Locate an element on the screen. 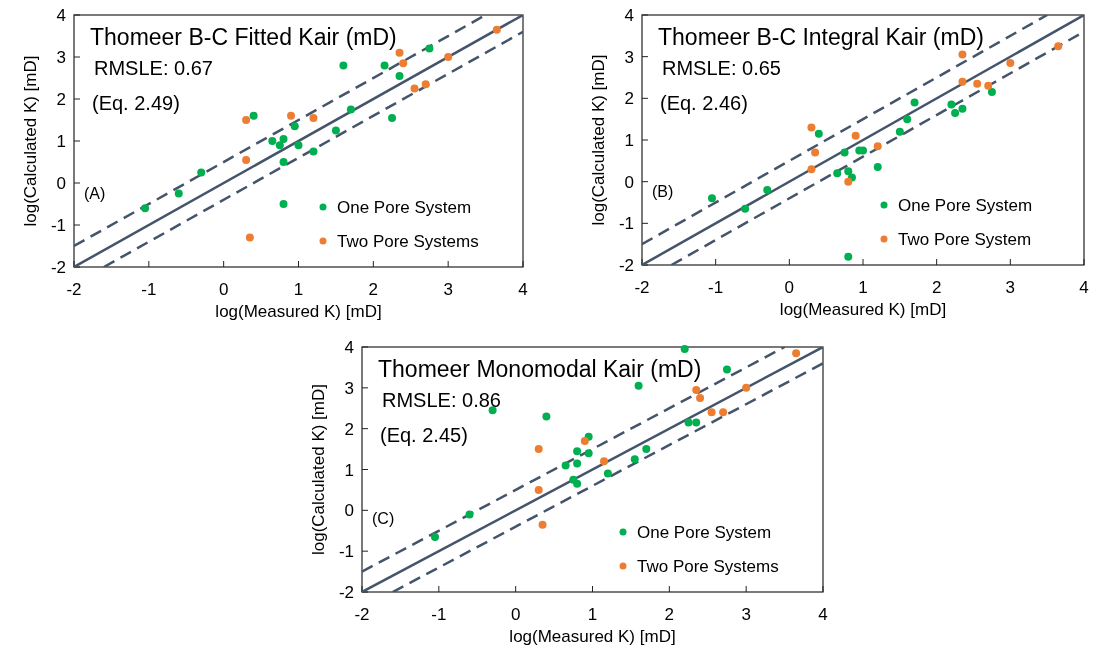  legend-label: Two Pore Systems is located at coordinates (708, 566).